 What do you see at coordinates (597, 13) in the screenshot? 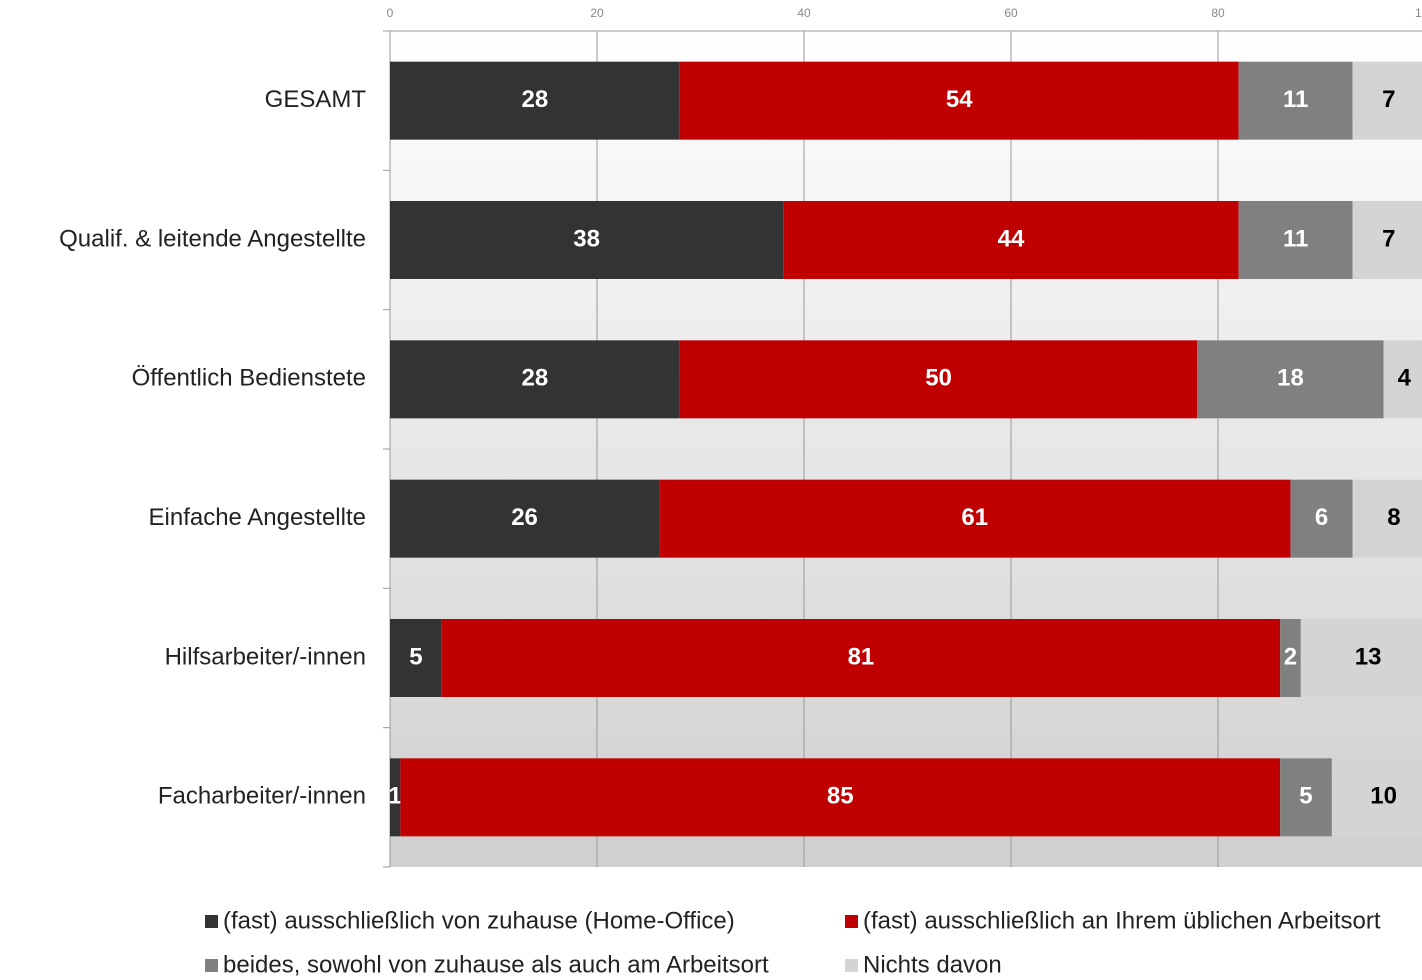
I see `x-tick-label: 20` at bounding box center [597, 13].